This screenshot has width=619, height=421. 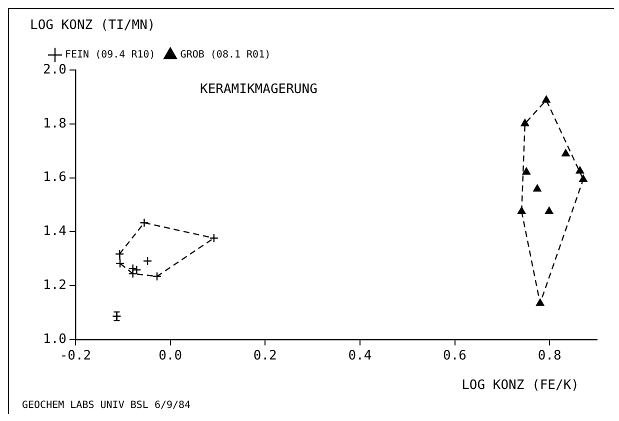 I want to click on x-tick-label: 0.6, so click(x=455, y=356).